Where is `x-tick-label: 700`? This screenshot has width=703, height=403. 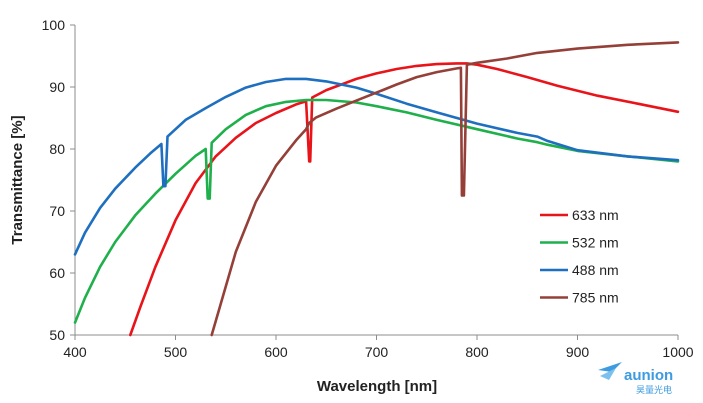 x-tick-label: 700 is located at coordinates (377, 352).